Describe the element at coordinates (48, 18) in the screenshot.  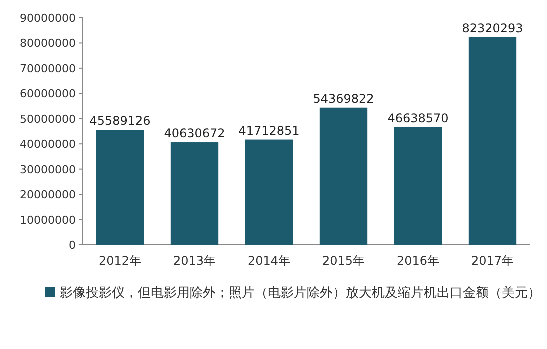
I see `y-tick-label: 90000000` at that location.